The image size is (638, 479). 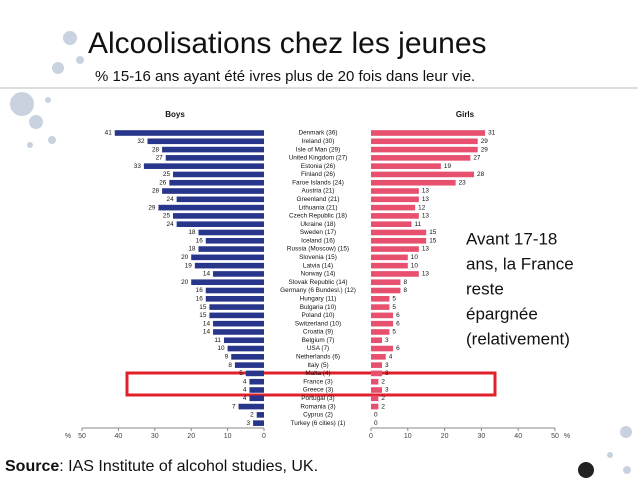 What do you see at coordinates (318, 357) in the screenshot?
I see `category-label: Netherlands (6)` at bounding box center [318, 357].